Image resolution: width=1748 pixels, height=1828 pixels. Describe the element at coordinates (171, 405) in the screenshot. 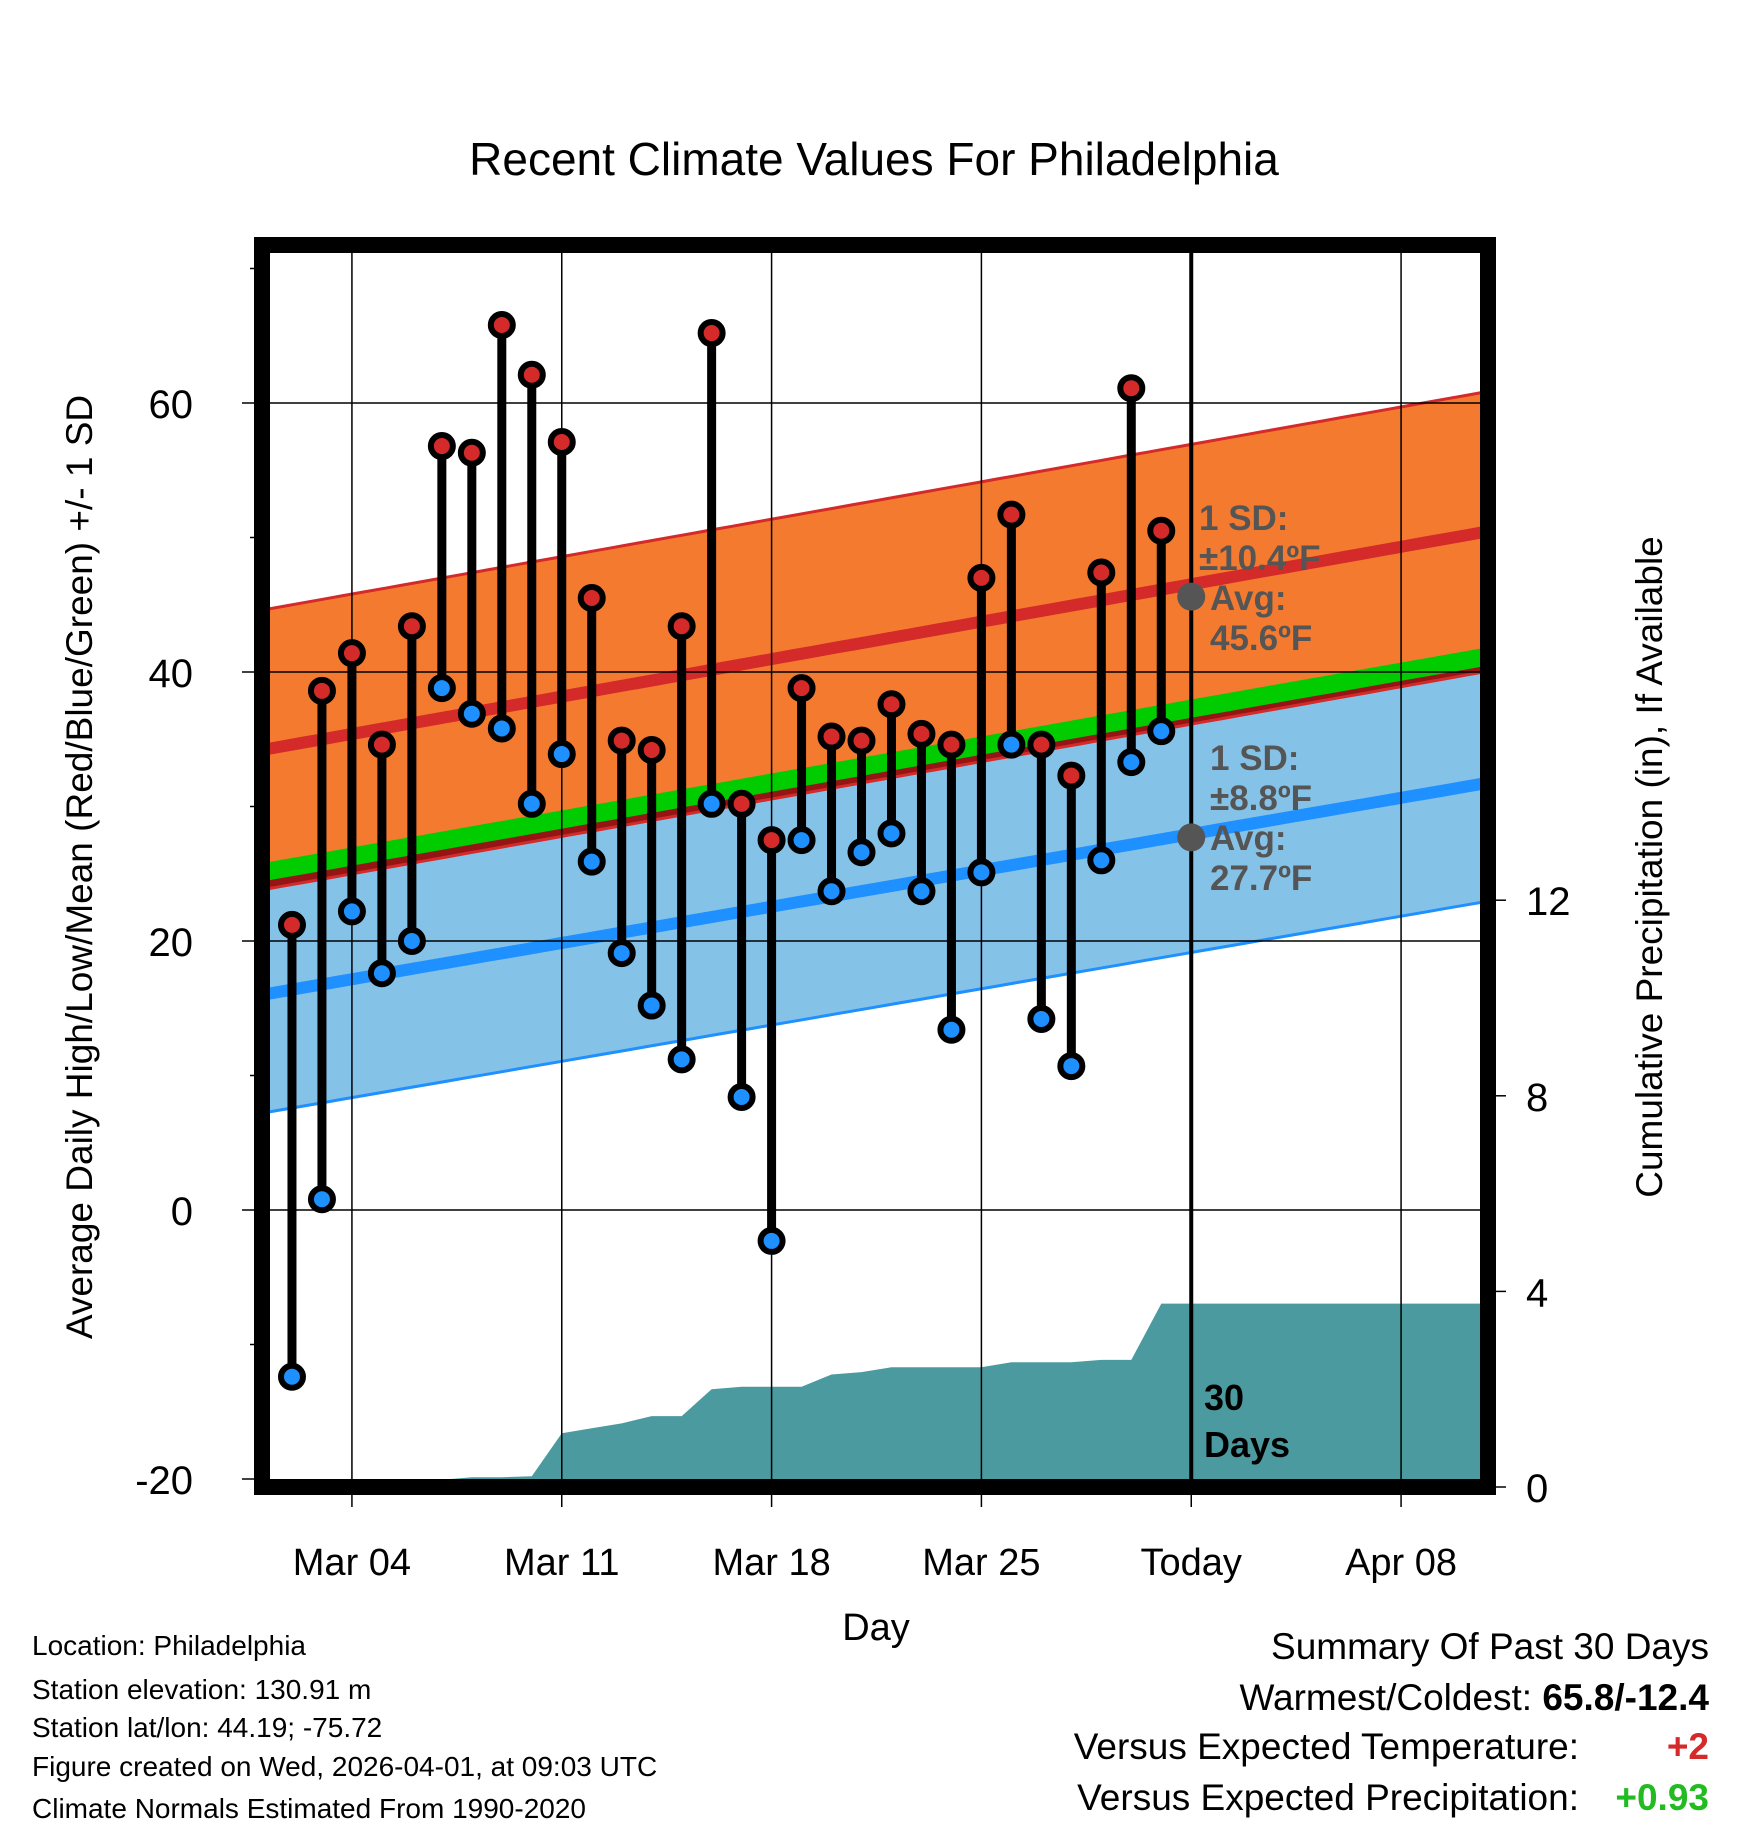

I see `y-tick-label-left: 60` at that location.